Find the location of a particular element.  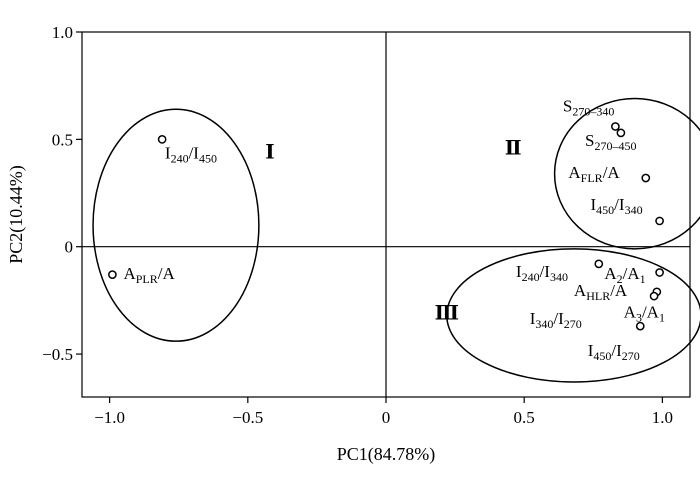

group-label: Ⅲ is located at coordinates (447, 314).